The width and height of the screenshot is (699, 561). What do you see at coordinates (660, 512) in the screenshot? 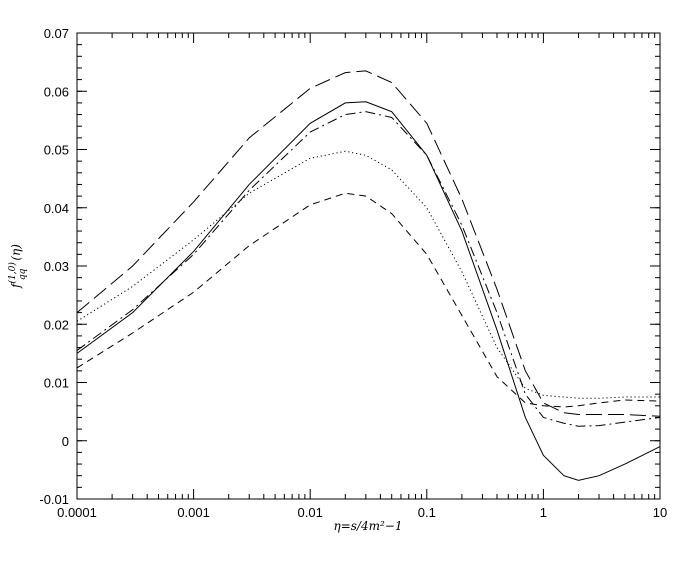
I see `x-tick-label: 10` at bounding box center [660, 512].